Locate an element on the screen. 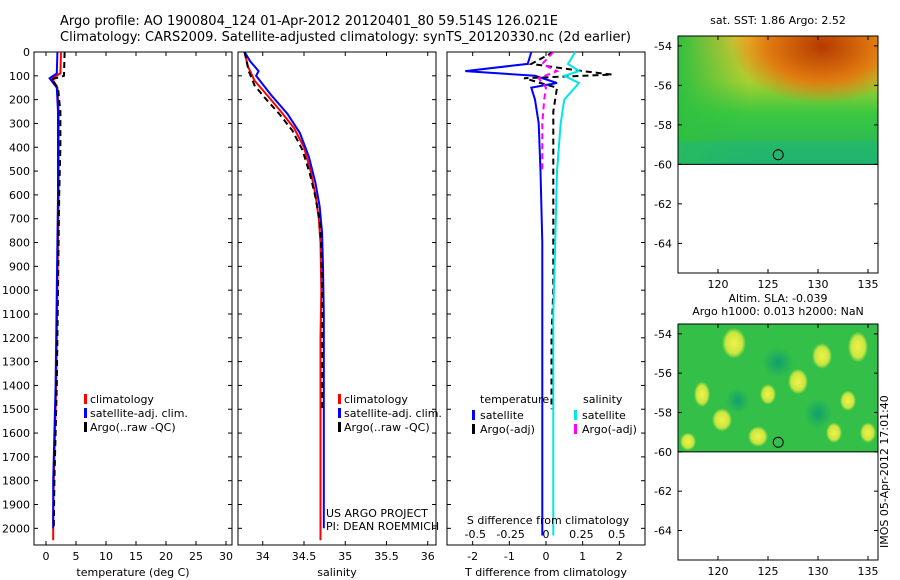 This screenshot has width=900, height=580. sst_map-axes-frame is located at coordinates (778, 154).